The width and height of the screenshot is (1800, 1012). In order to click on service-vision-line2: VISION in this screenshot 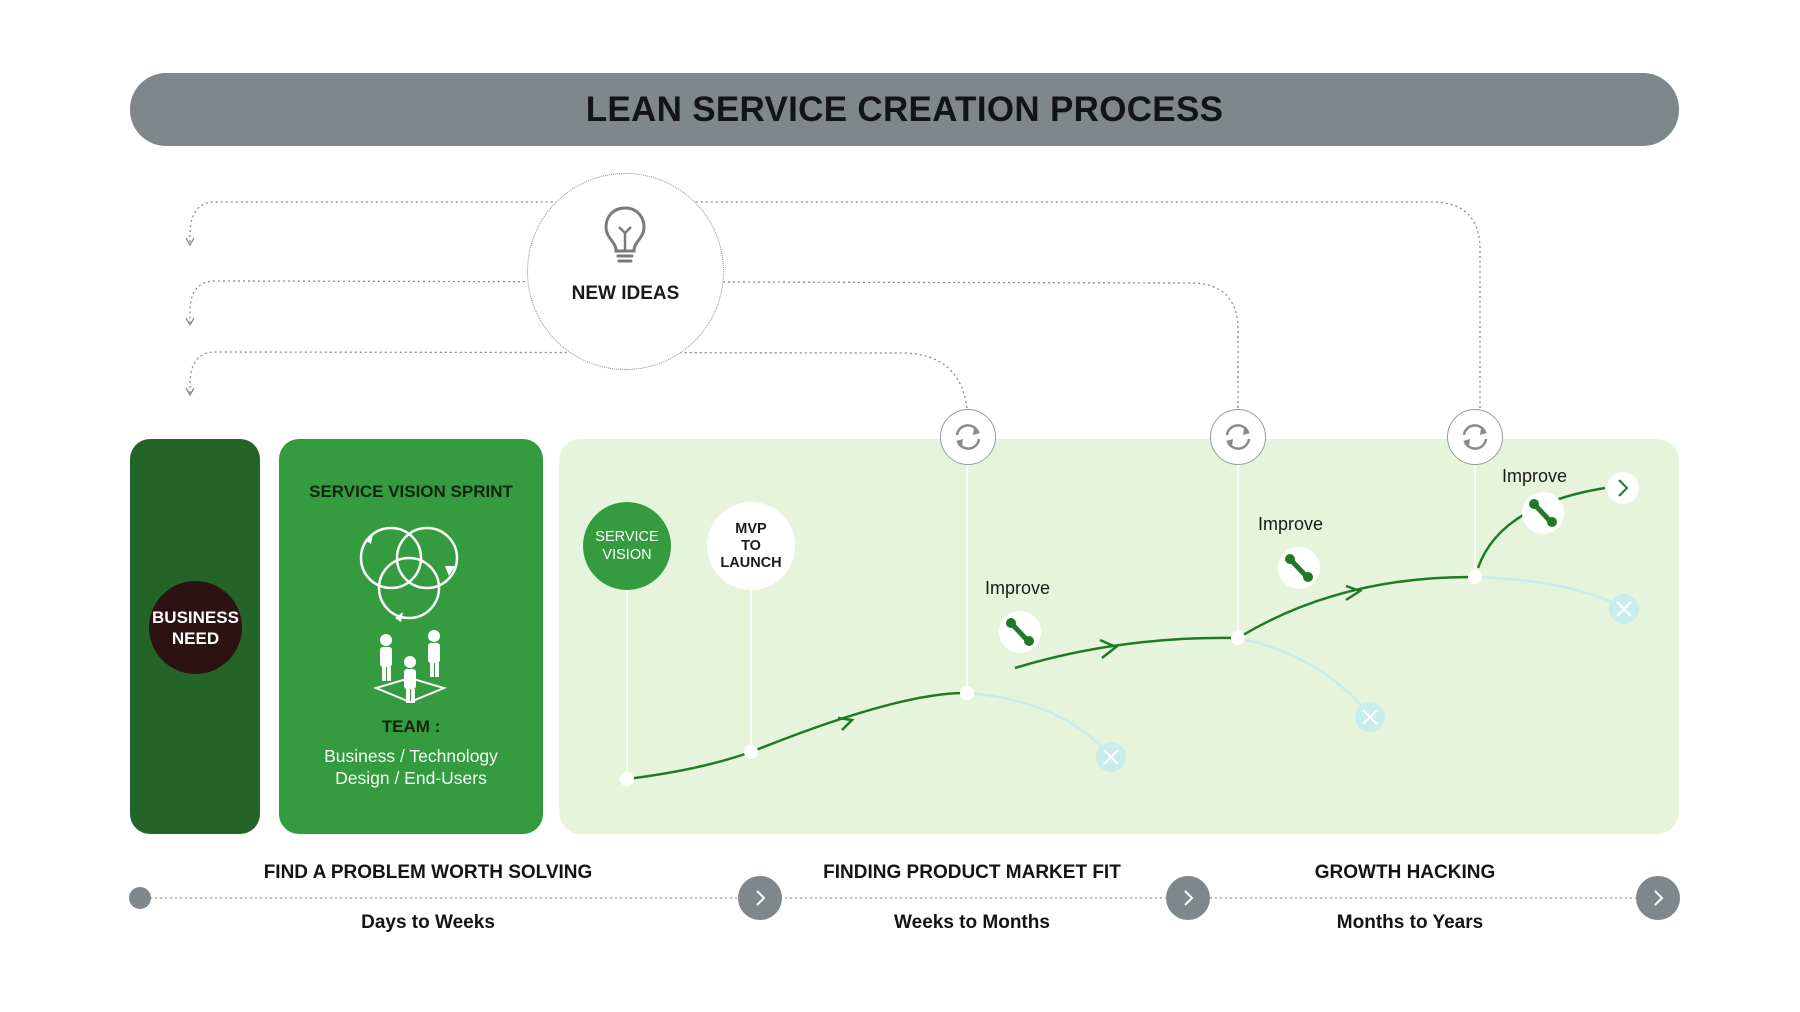, I will do `click(627, 555)`.